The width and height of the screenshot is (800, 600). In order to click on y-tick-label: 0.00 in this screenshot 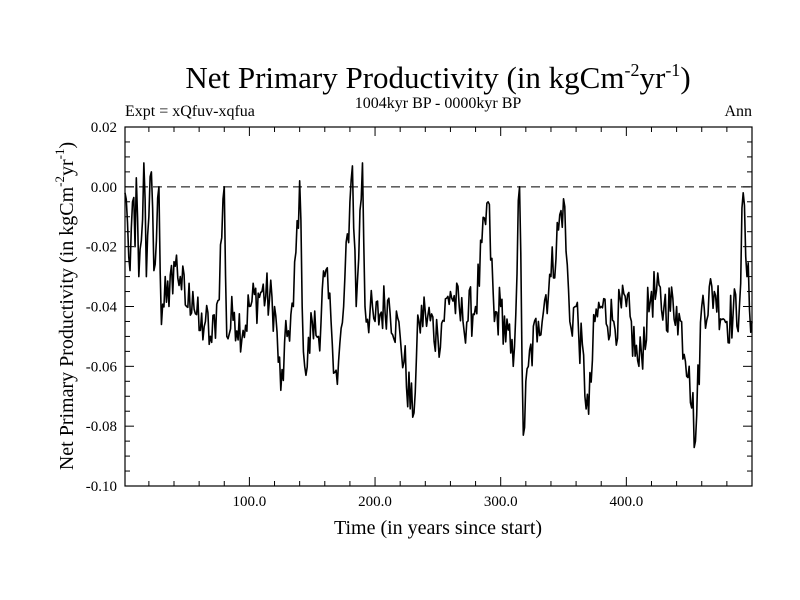, I will do `click(104, 188)`.